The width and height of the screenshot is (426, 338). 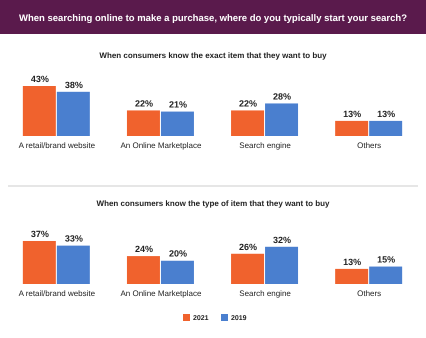 What do you see at coordinates (73, 85) in the screenshot?
I see `data-label: 38%` at bounding box center [73, 85].